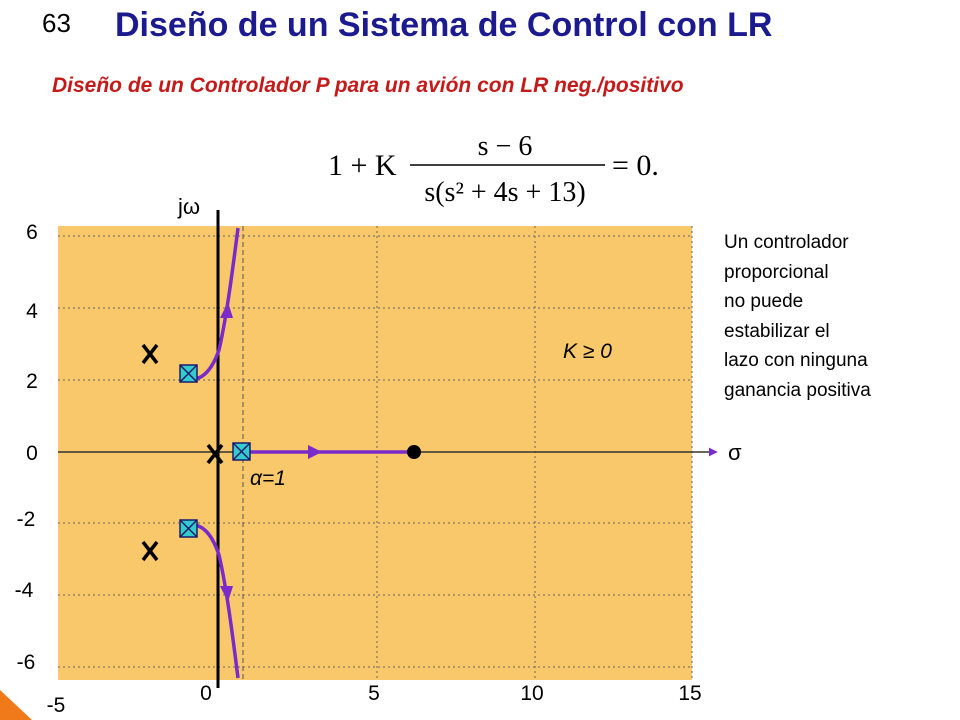 Image resolution: width=960 pixels, height=720 pixels. Describe the element at coordinates (188, 206) in the screenshot. I see `y-axis-label: jω` at that location.